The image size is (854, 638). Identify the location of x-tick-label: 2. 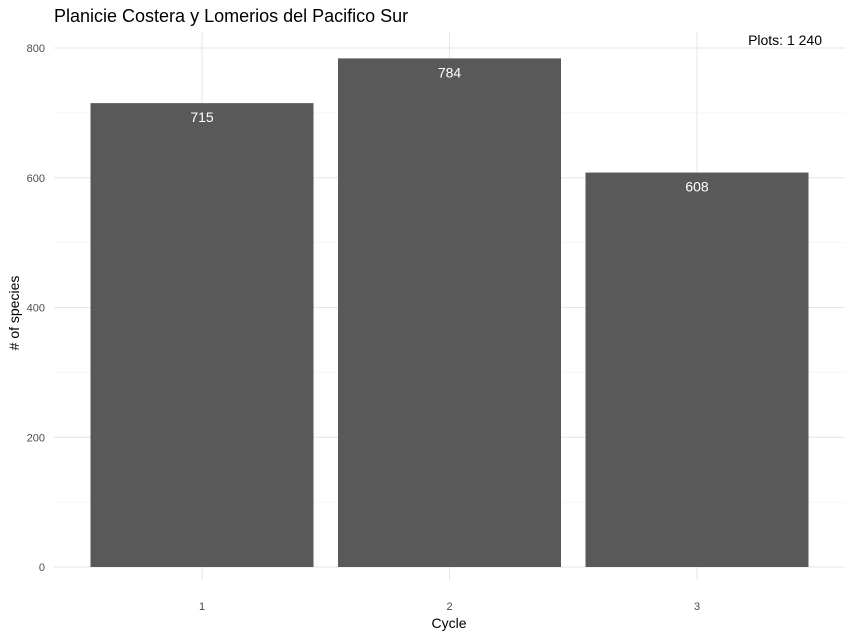
(449, 607).